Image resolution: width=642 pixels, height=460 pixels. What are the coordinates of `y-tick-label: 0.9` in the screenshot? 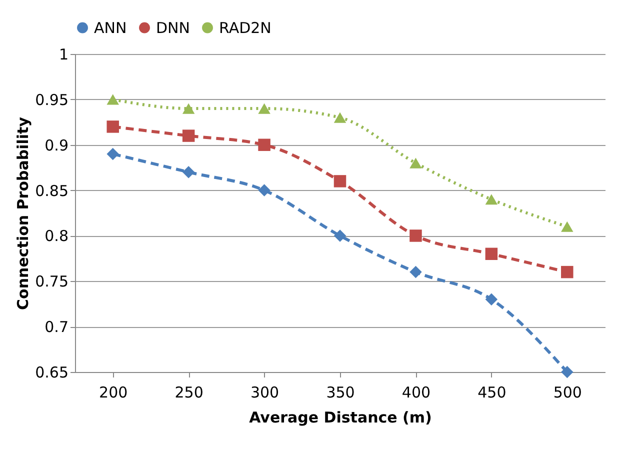 It's located at (56, 145).